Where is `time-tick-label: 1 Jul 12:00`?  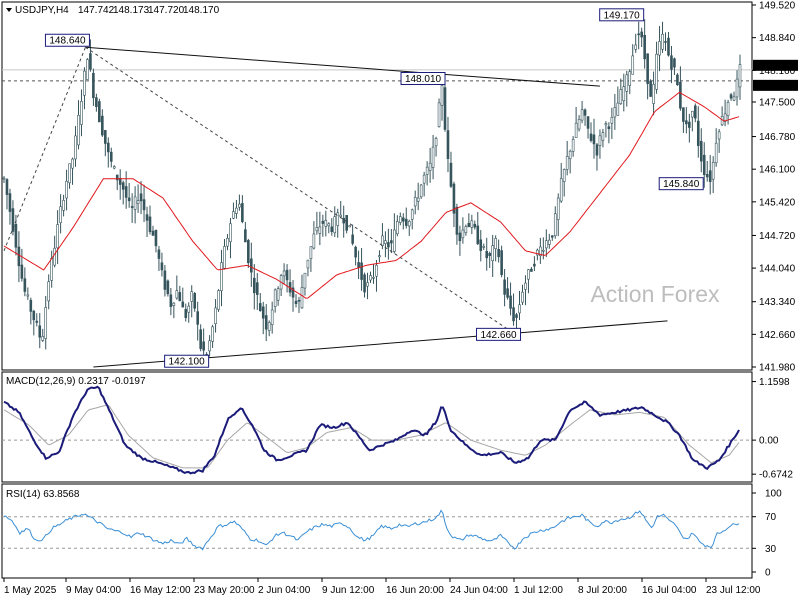
time-tick-label: 1 Jul 12:00 is located at coordinates (538, 590).